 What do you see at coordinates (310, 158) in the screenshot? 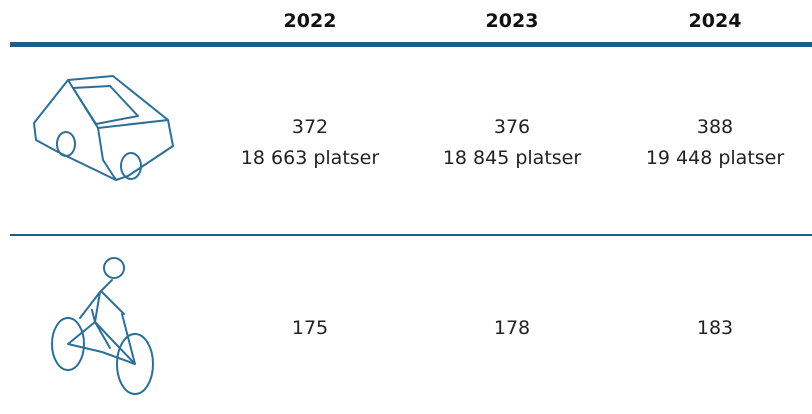
I see `car-places: 18 663 platser` at bounding box center [310, 158].